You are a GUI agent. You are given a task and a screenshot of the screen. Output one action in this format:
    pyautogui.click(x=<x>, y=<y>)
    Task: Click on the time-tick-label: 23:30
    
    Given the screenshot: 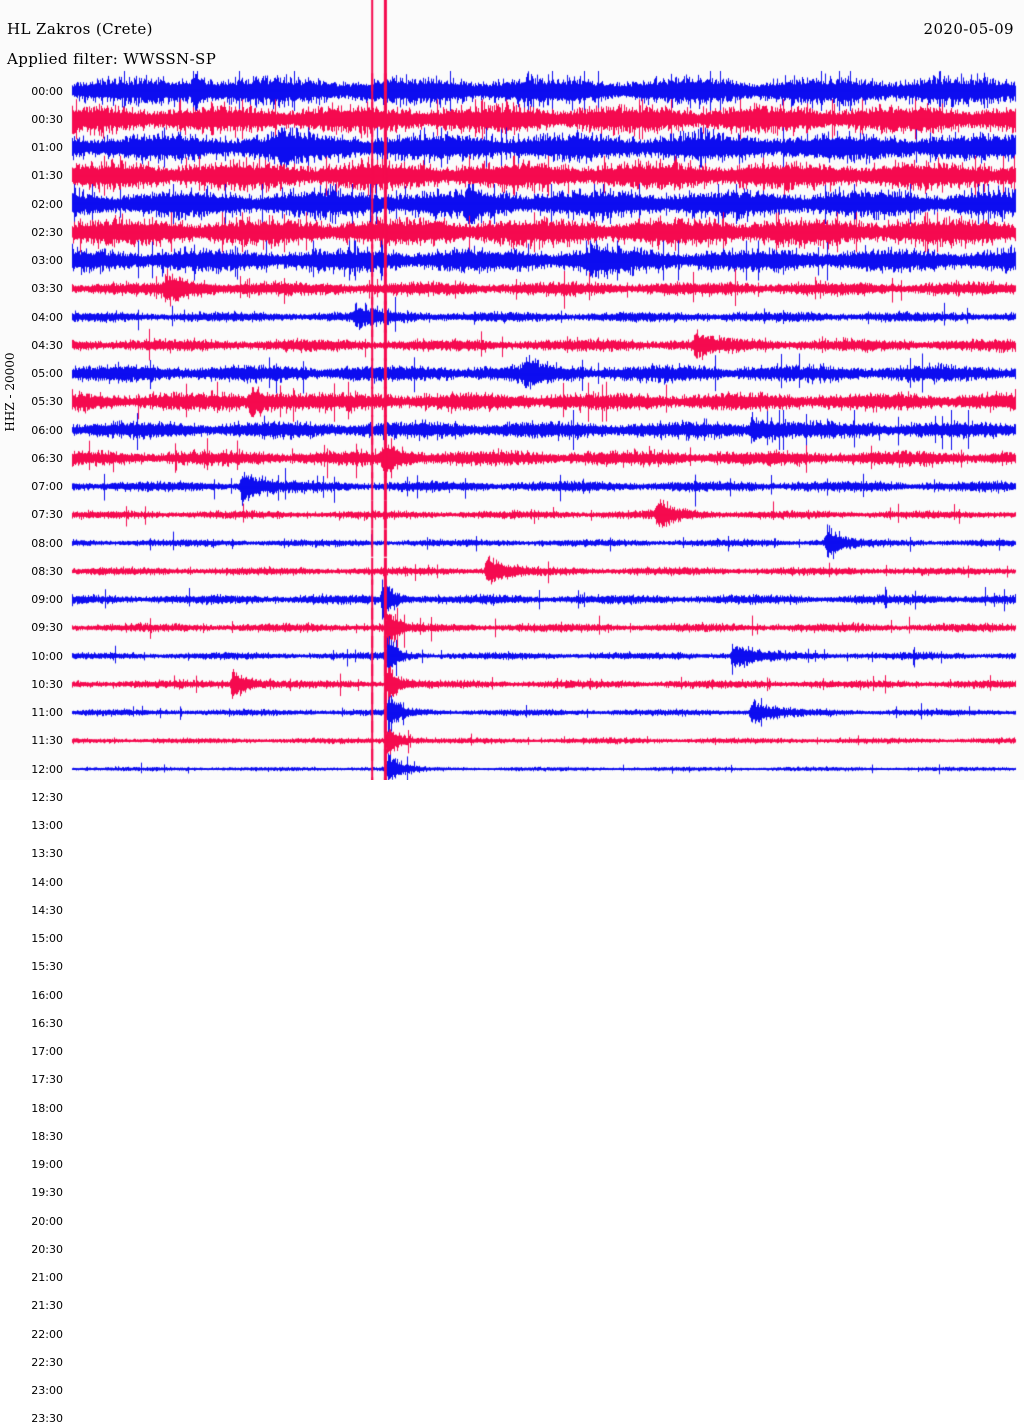 What is the action you would take?
    pyautogui.click(x=47, y=1418)
    